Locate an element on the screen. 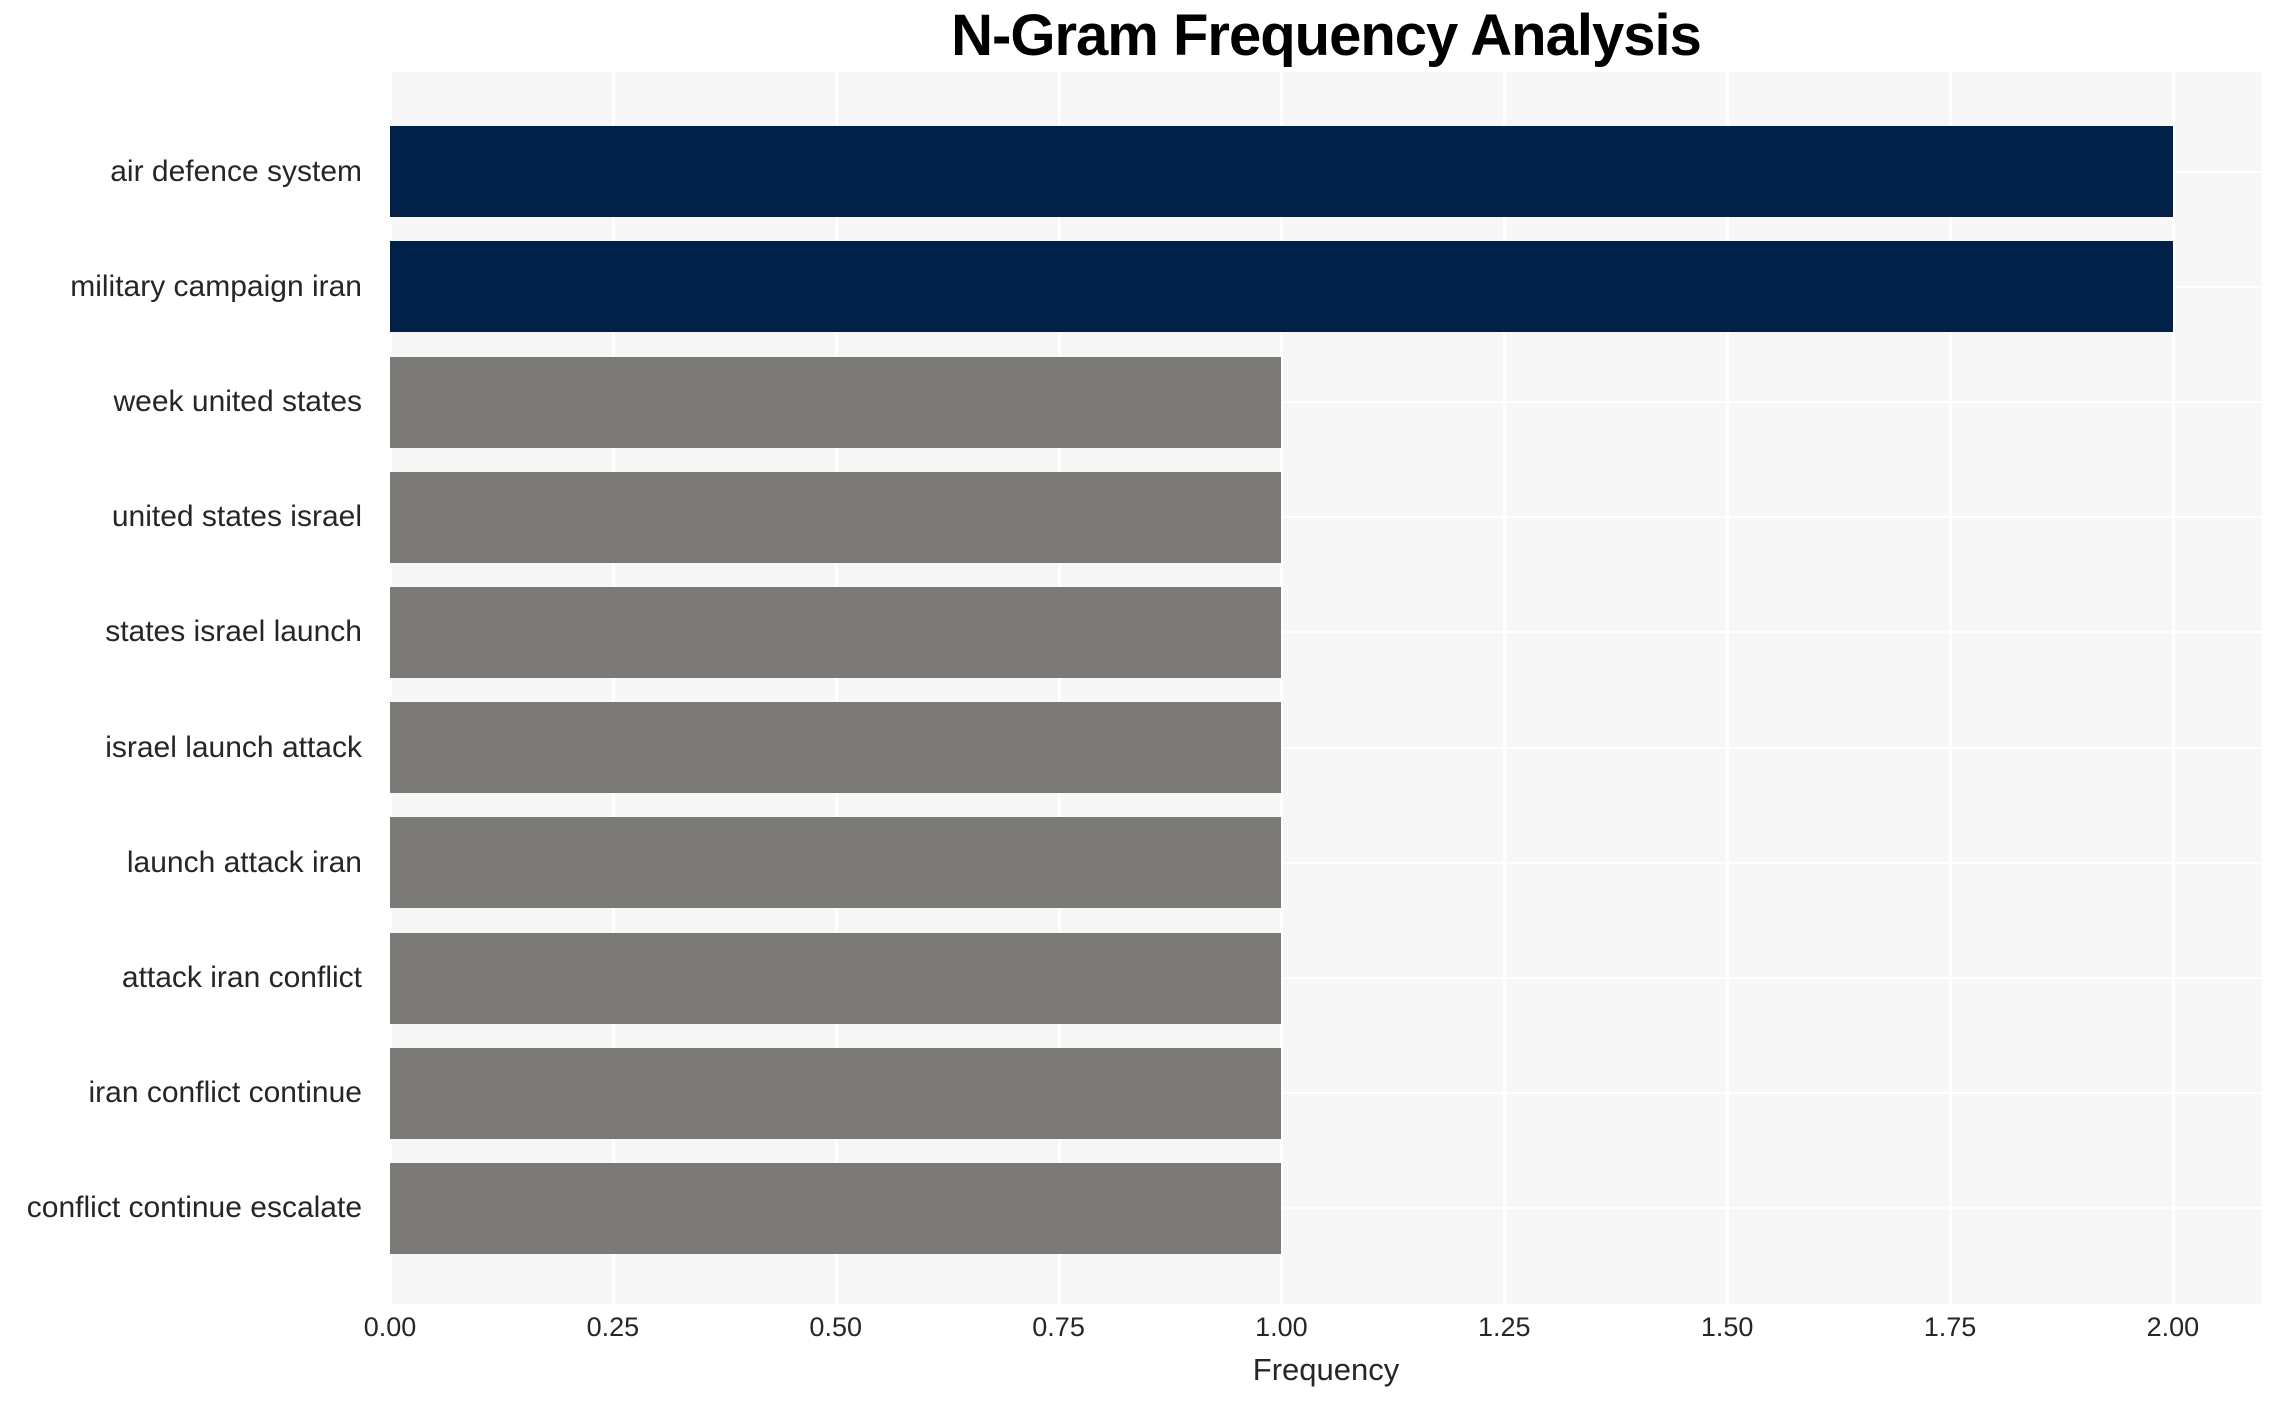  bar-conflict-continue-escalate is located at coordinates (836, 1208).